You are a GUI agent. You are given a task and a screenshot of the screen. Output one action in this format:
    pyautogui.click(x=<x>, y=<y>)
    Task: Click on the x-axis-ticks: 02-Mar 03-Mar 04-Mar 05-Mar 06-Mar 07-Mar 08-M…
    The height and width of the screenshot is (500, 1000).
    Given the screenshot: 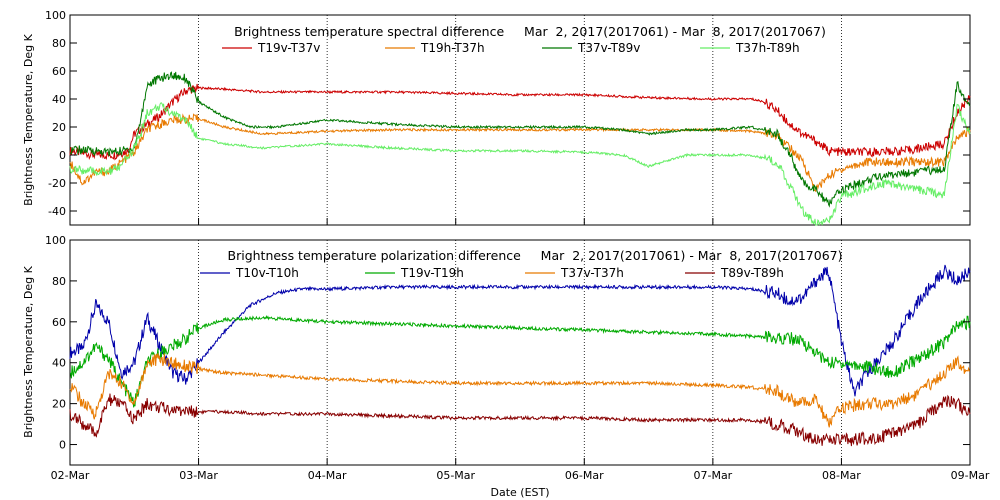 What is the action you would take?
    pyautogui.click(x=520, y=470)
    